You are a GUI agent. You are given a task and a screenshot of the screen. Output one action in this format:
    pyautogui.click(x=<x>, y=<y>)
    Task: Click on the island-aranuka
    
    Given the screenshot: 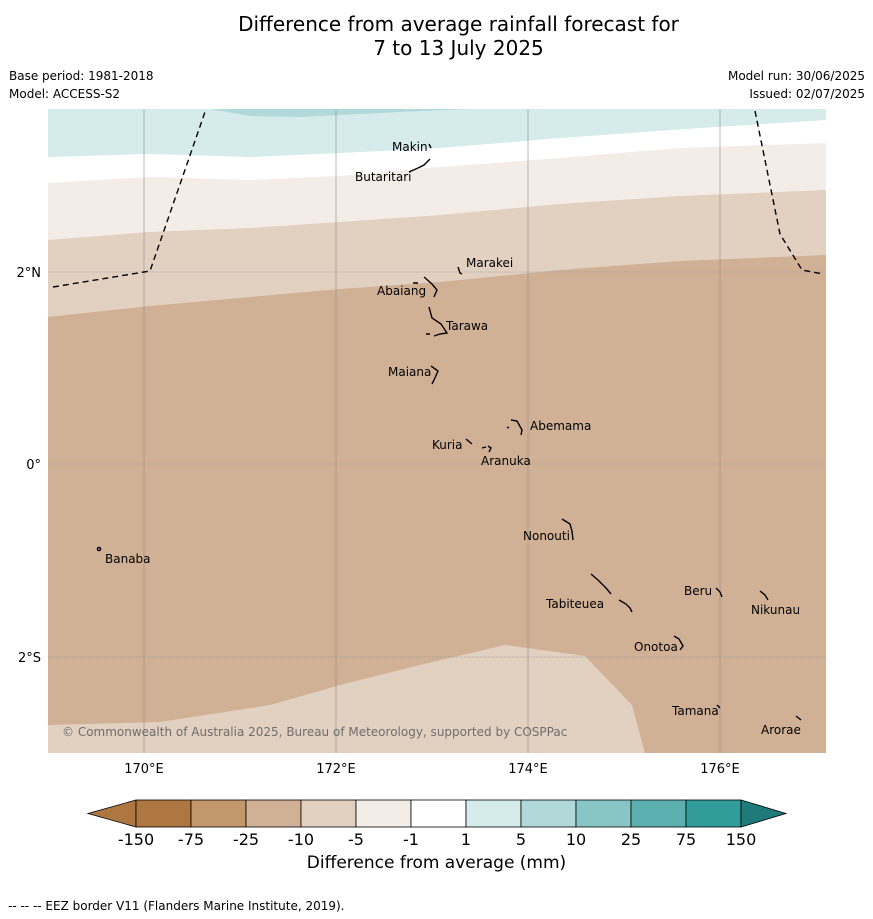 What is the action you would take?
    pyautogui.click(x=486, y=449)
    